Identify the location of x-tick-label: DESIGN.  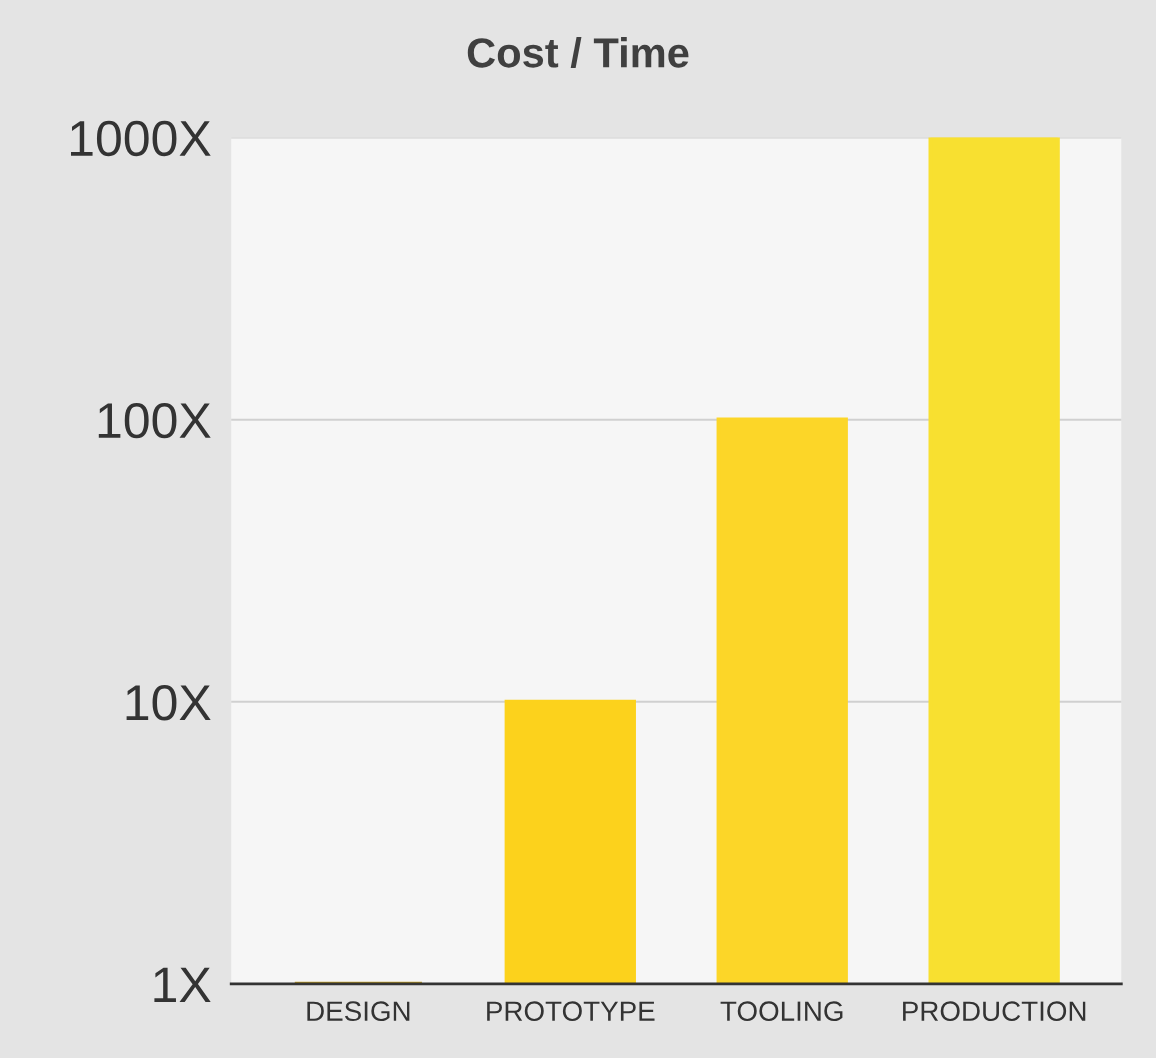
(358, 1011).